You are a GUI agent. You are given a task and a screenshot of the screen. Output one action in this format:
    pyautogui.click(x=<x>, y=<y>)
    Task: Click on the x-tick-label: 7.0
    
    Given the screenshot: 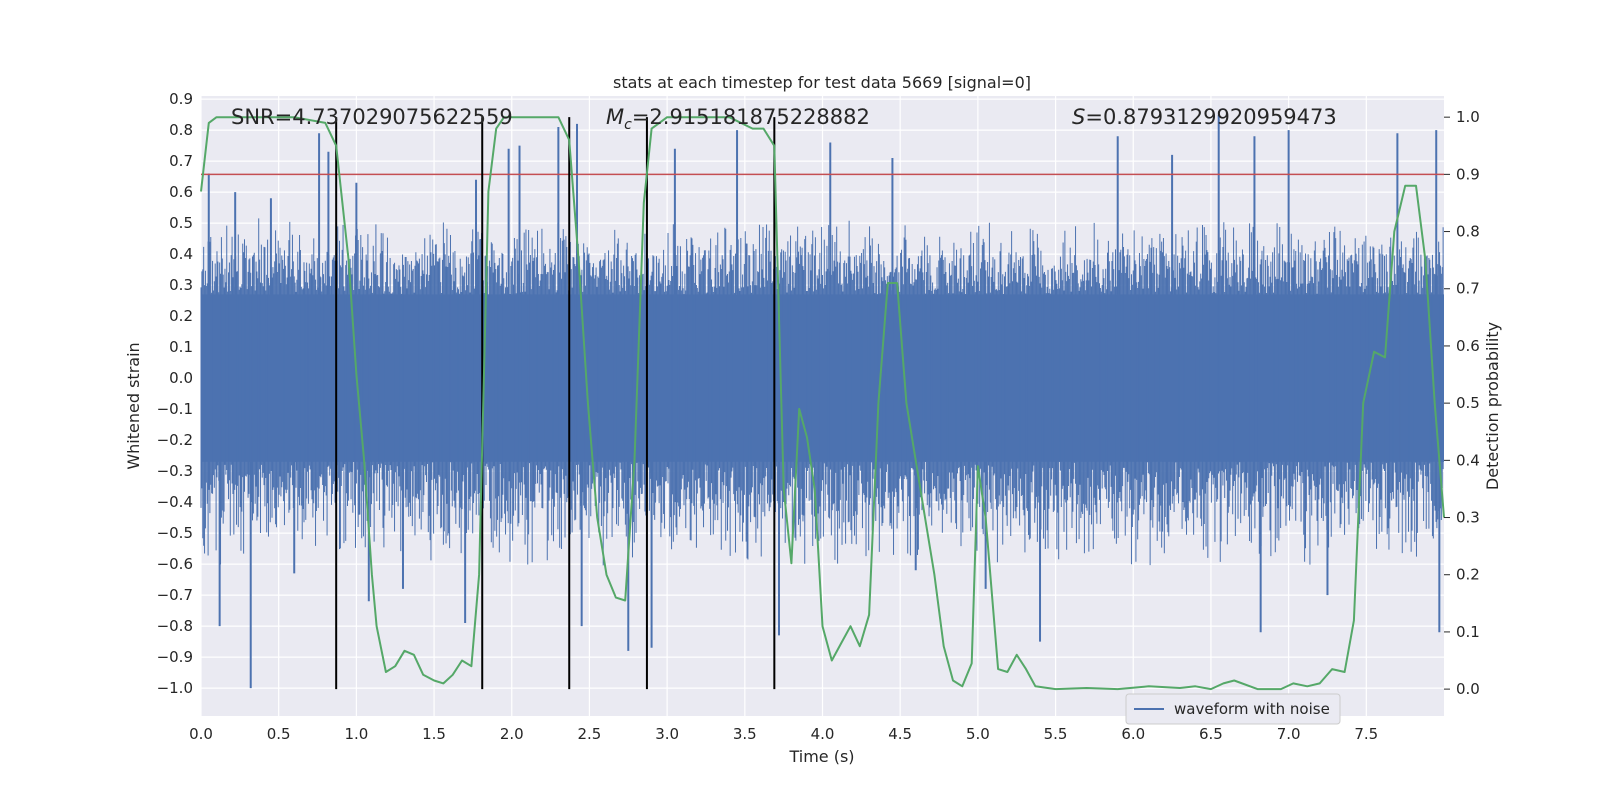 What is the action you would take?
    pyautogui.click(x=1289, y=734)
    